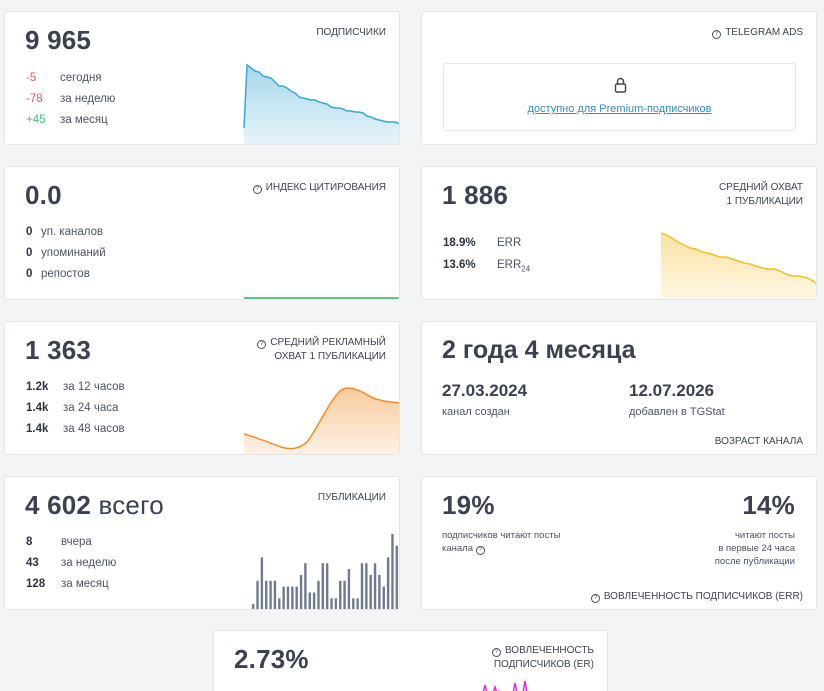  I want to click on ad-reach-row-48h: 1.4k за 48 часов, so click(75, 429).